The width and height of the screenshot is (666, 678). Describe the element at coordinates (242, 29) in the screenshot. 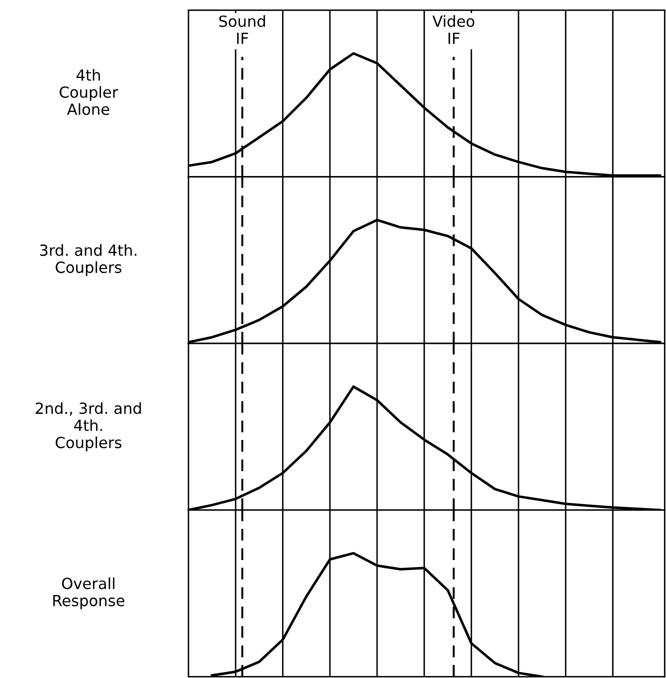

I see `text: Sound IF` at that location.